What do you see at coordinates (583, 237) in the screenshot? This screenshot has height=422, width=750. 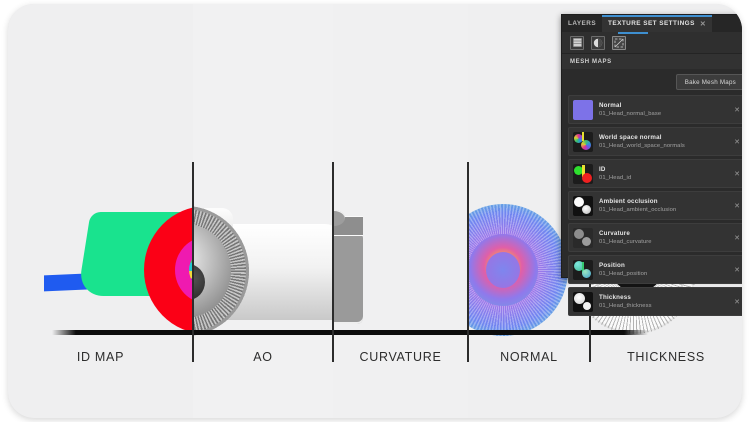 I see `mesh-map-thumbnail-curvature` at bounding box center [583, 237].